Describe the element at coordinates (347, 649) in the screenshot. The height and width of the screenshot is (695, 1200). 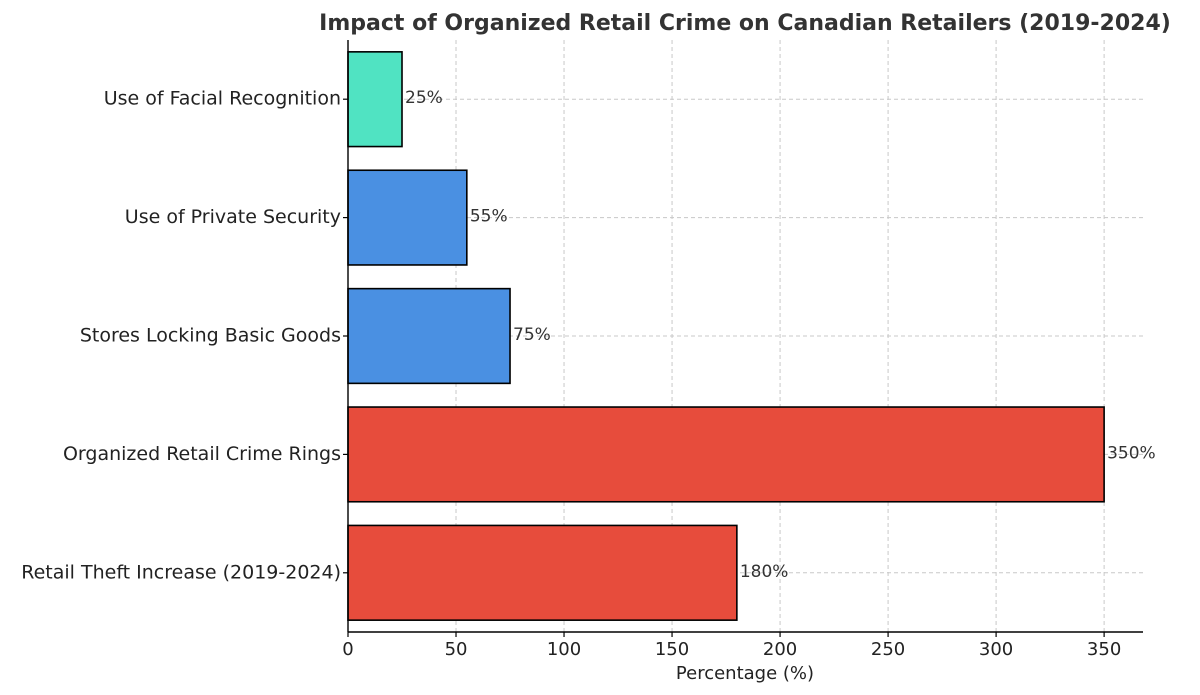
I see `x-tick-label: 0` at that location.